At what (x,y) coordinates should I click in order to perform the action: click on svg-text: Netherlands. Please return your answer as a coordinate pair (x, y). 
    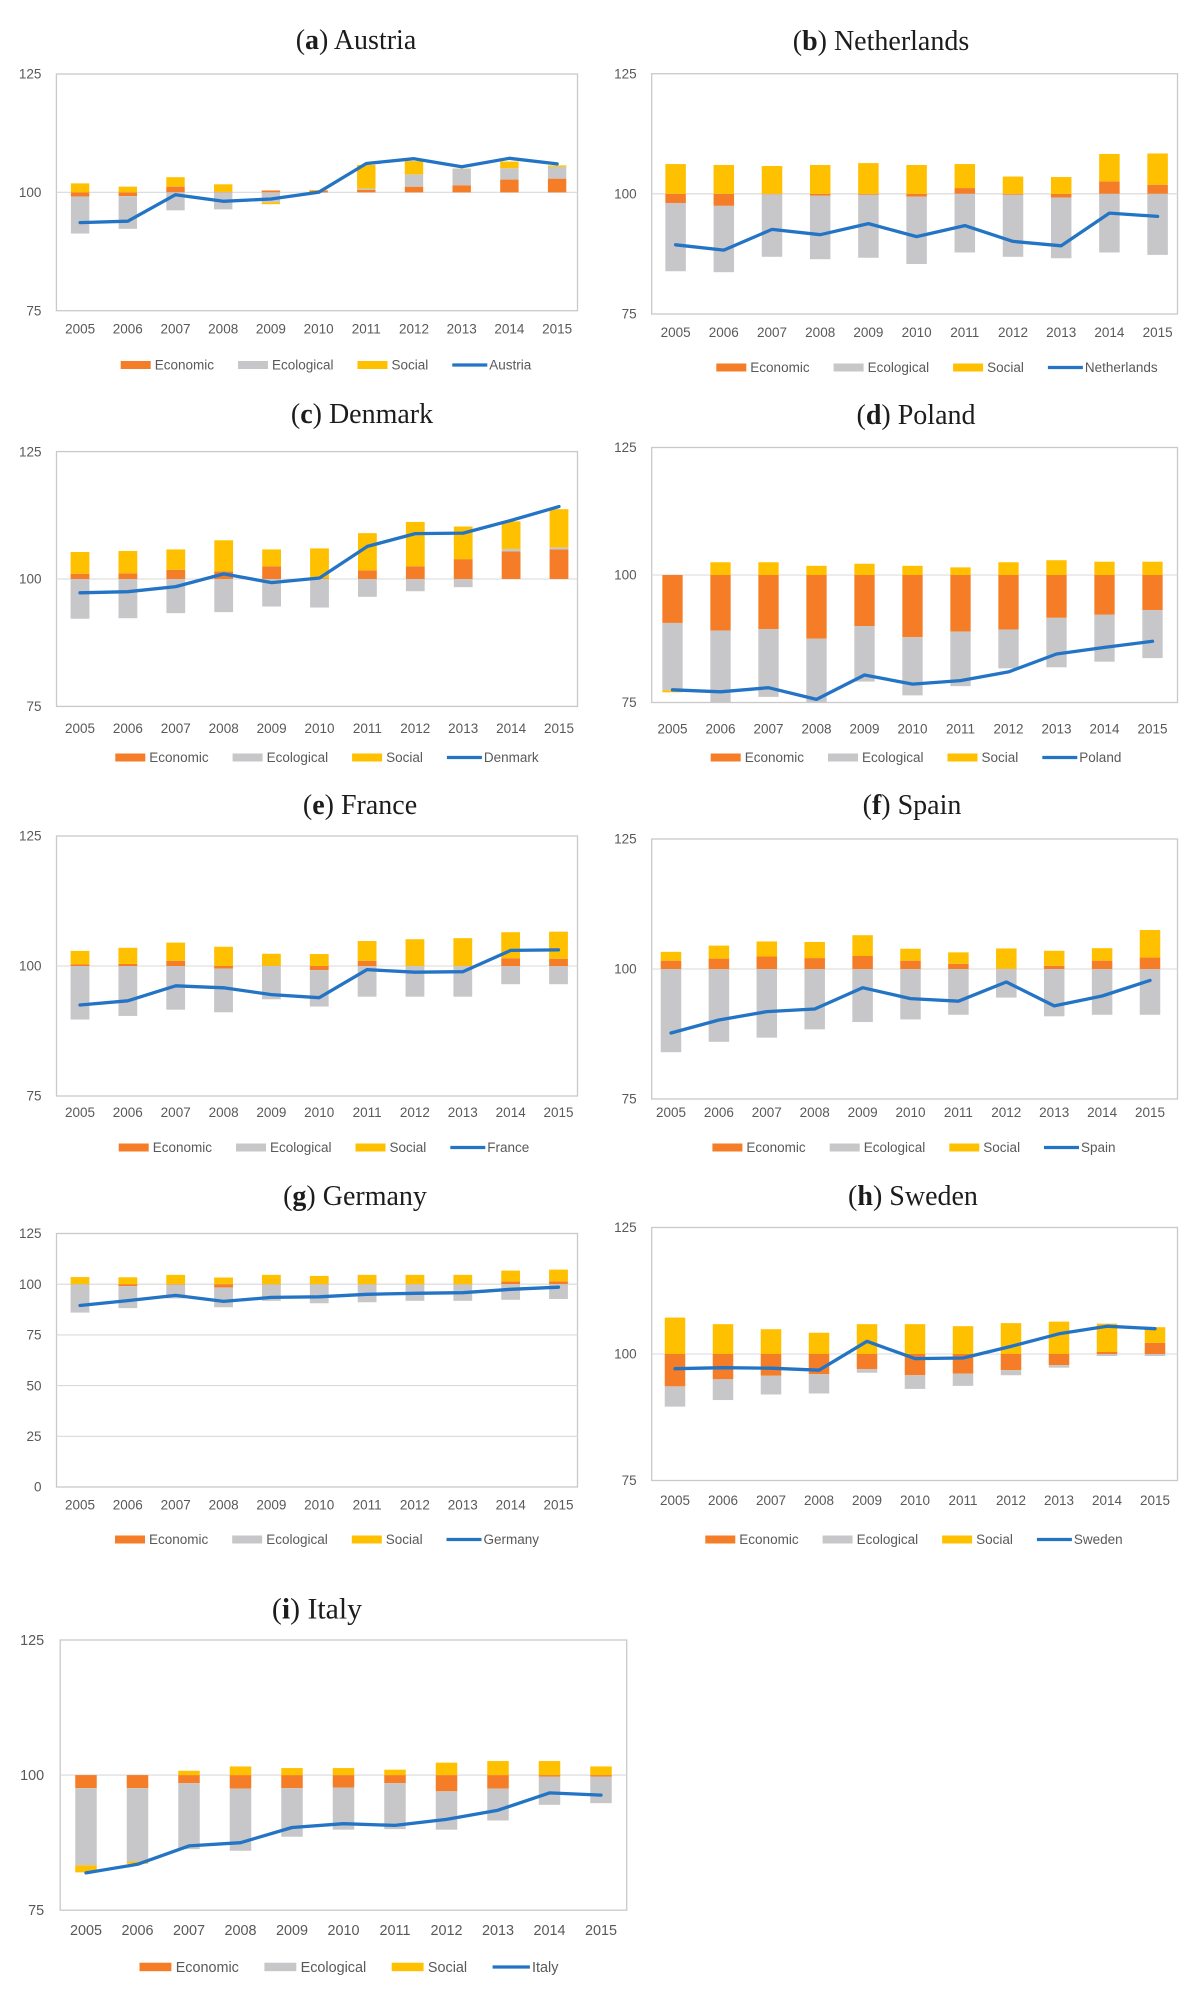
    Looking at the image, I should click on (1121, 367).